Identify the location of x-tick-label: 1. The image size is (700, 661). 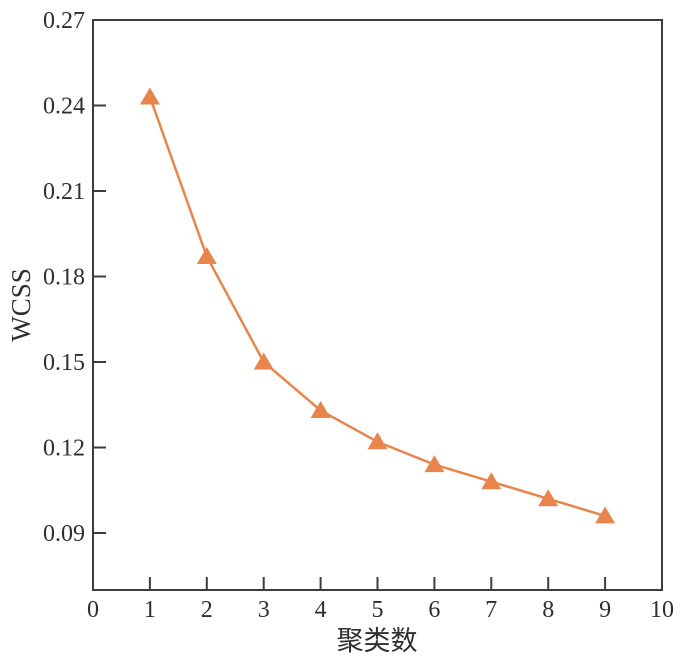
(150, 610).